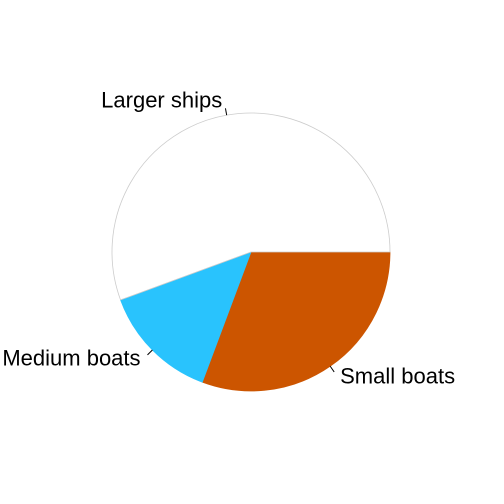  I want to click on leader-line-medium-boats, so click(150, 352).